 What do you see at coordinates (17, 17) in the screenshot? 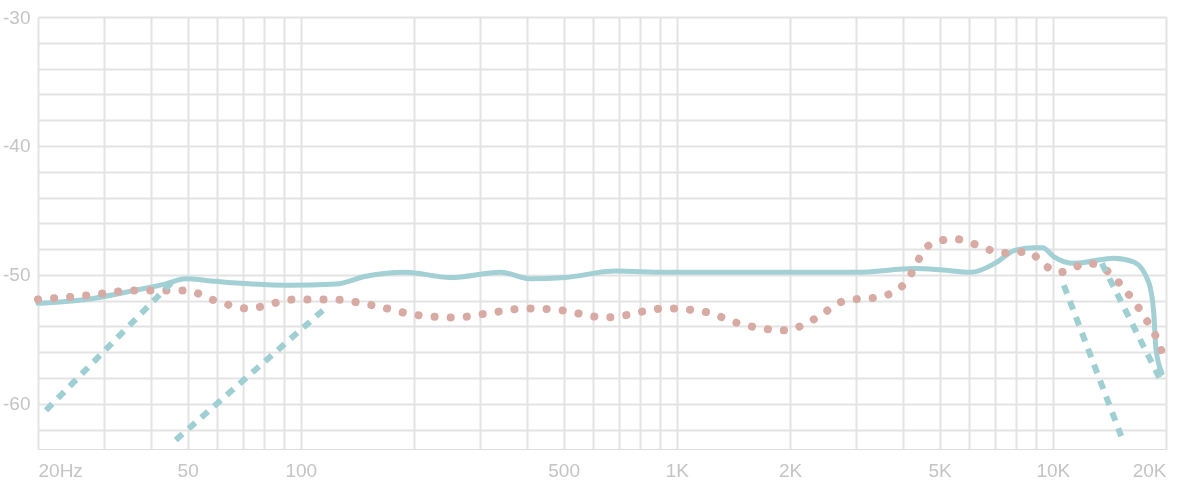
I see `y-tick-label: -30` at bounding box center [17, 17].